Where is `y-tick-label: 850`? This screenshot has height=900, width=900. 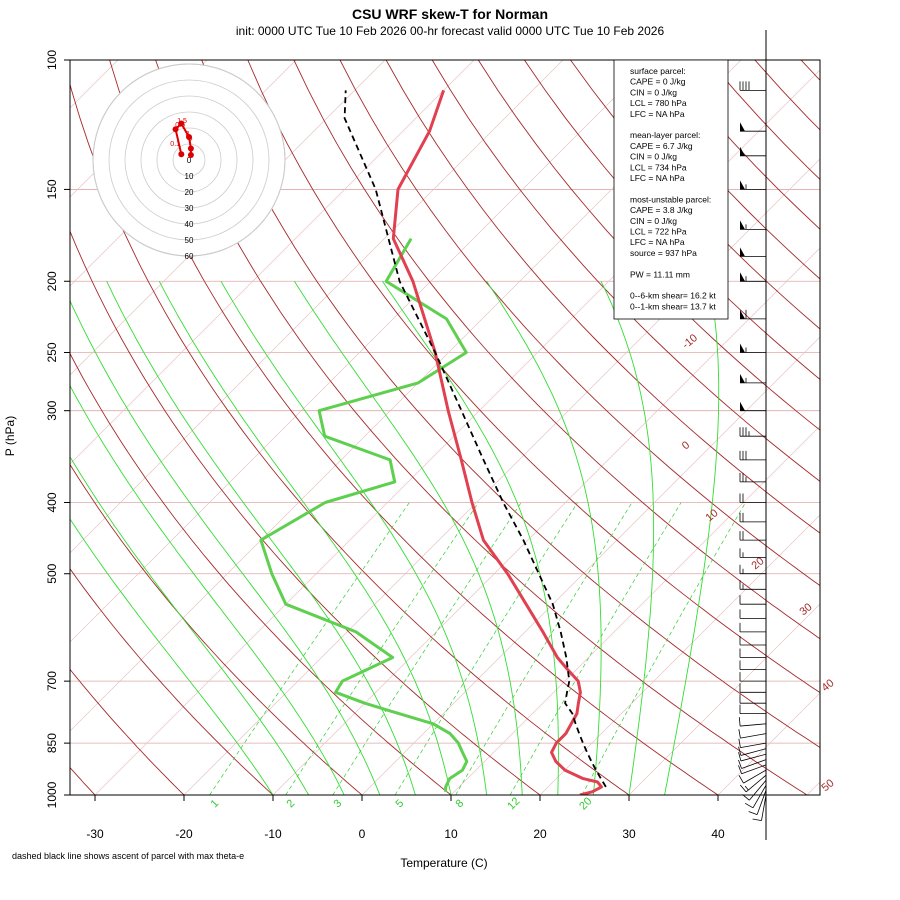
y-tick-label: 850 is located at coordinates (52, 743).